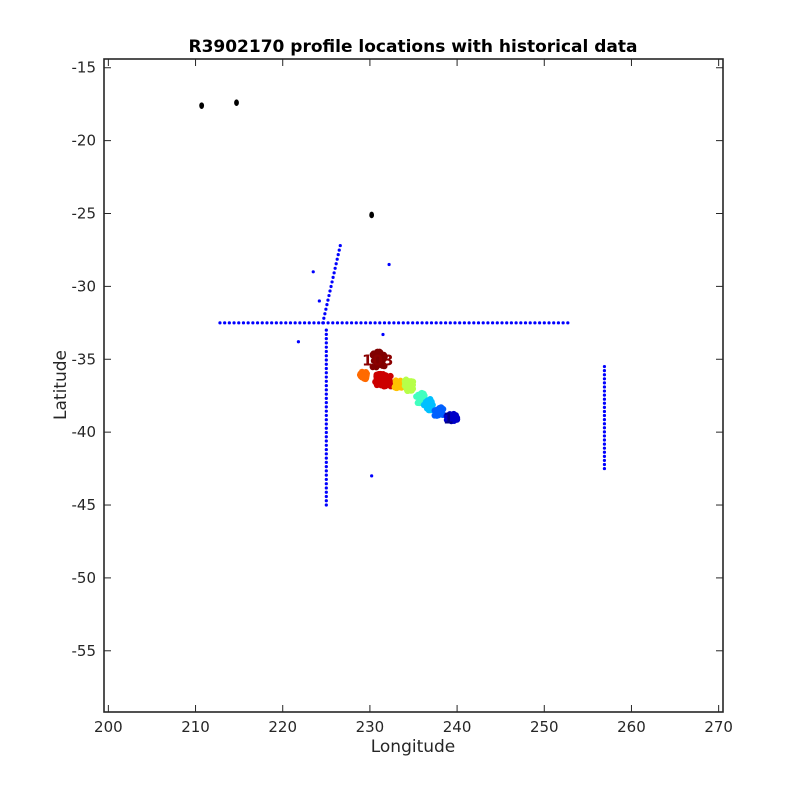  Describe the element at coordinates (61, 385) in the screenshot. I see `y-axis-label: Latitude` at that location.